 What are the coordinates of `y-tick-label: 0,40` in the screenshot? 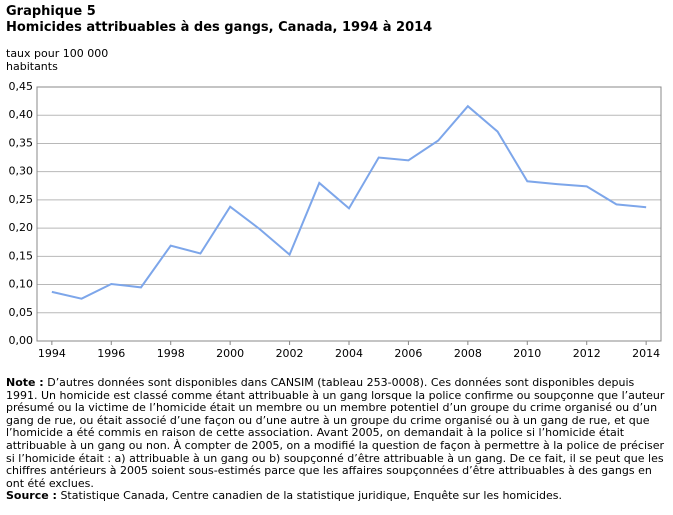 It's located at (21, 114).